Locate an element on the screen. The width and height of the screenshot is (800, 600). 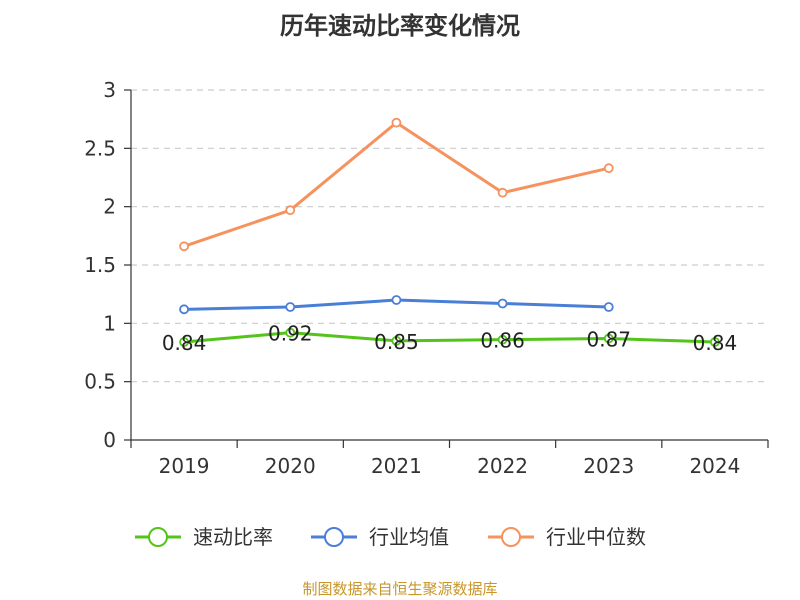
y-tick-label-6: 3 is located at coordinates (109, 90).